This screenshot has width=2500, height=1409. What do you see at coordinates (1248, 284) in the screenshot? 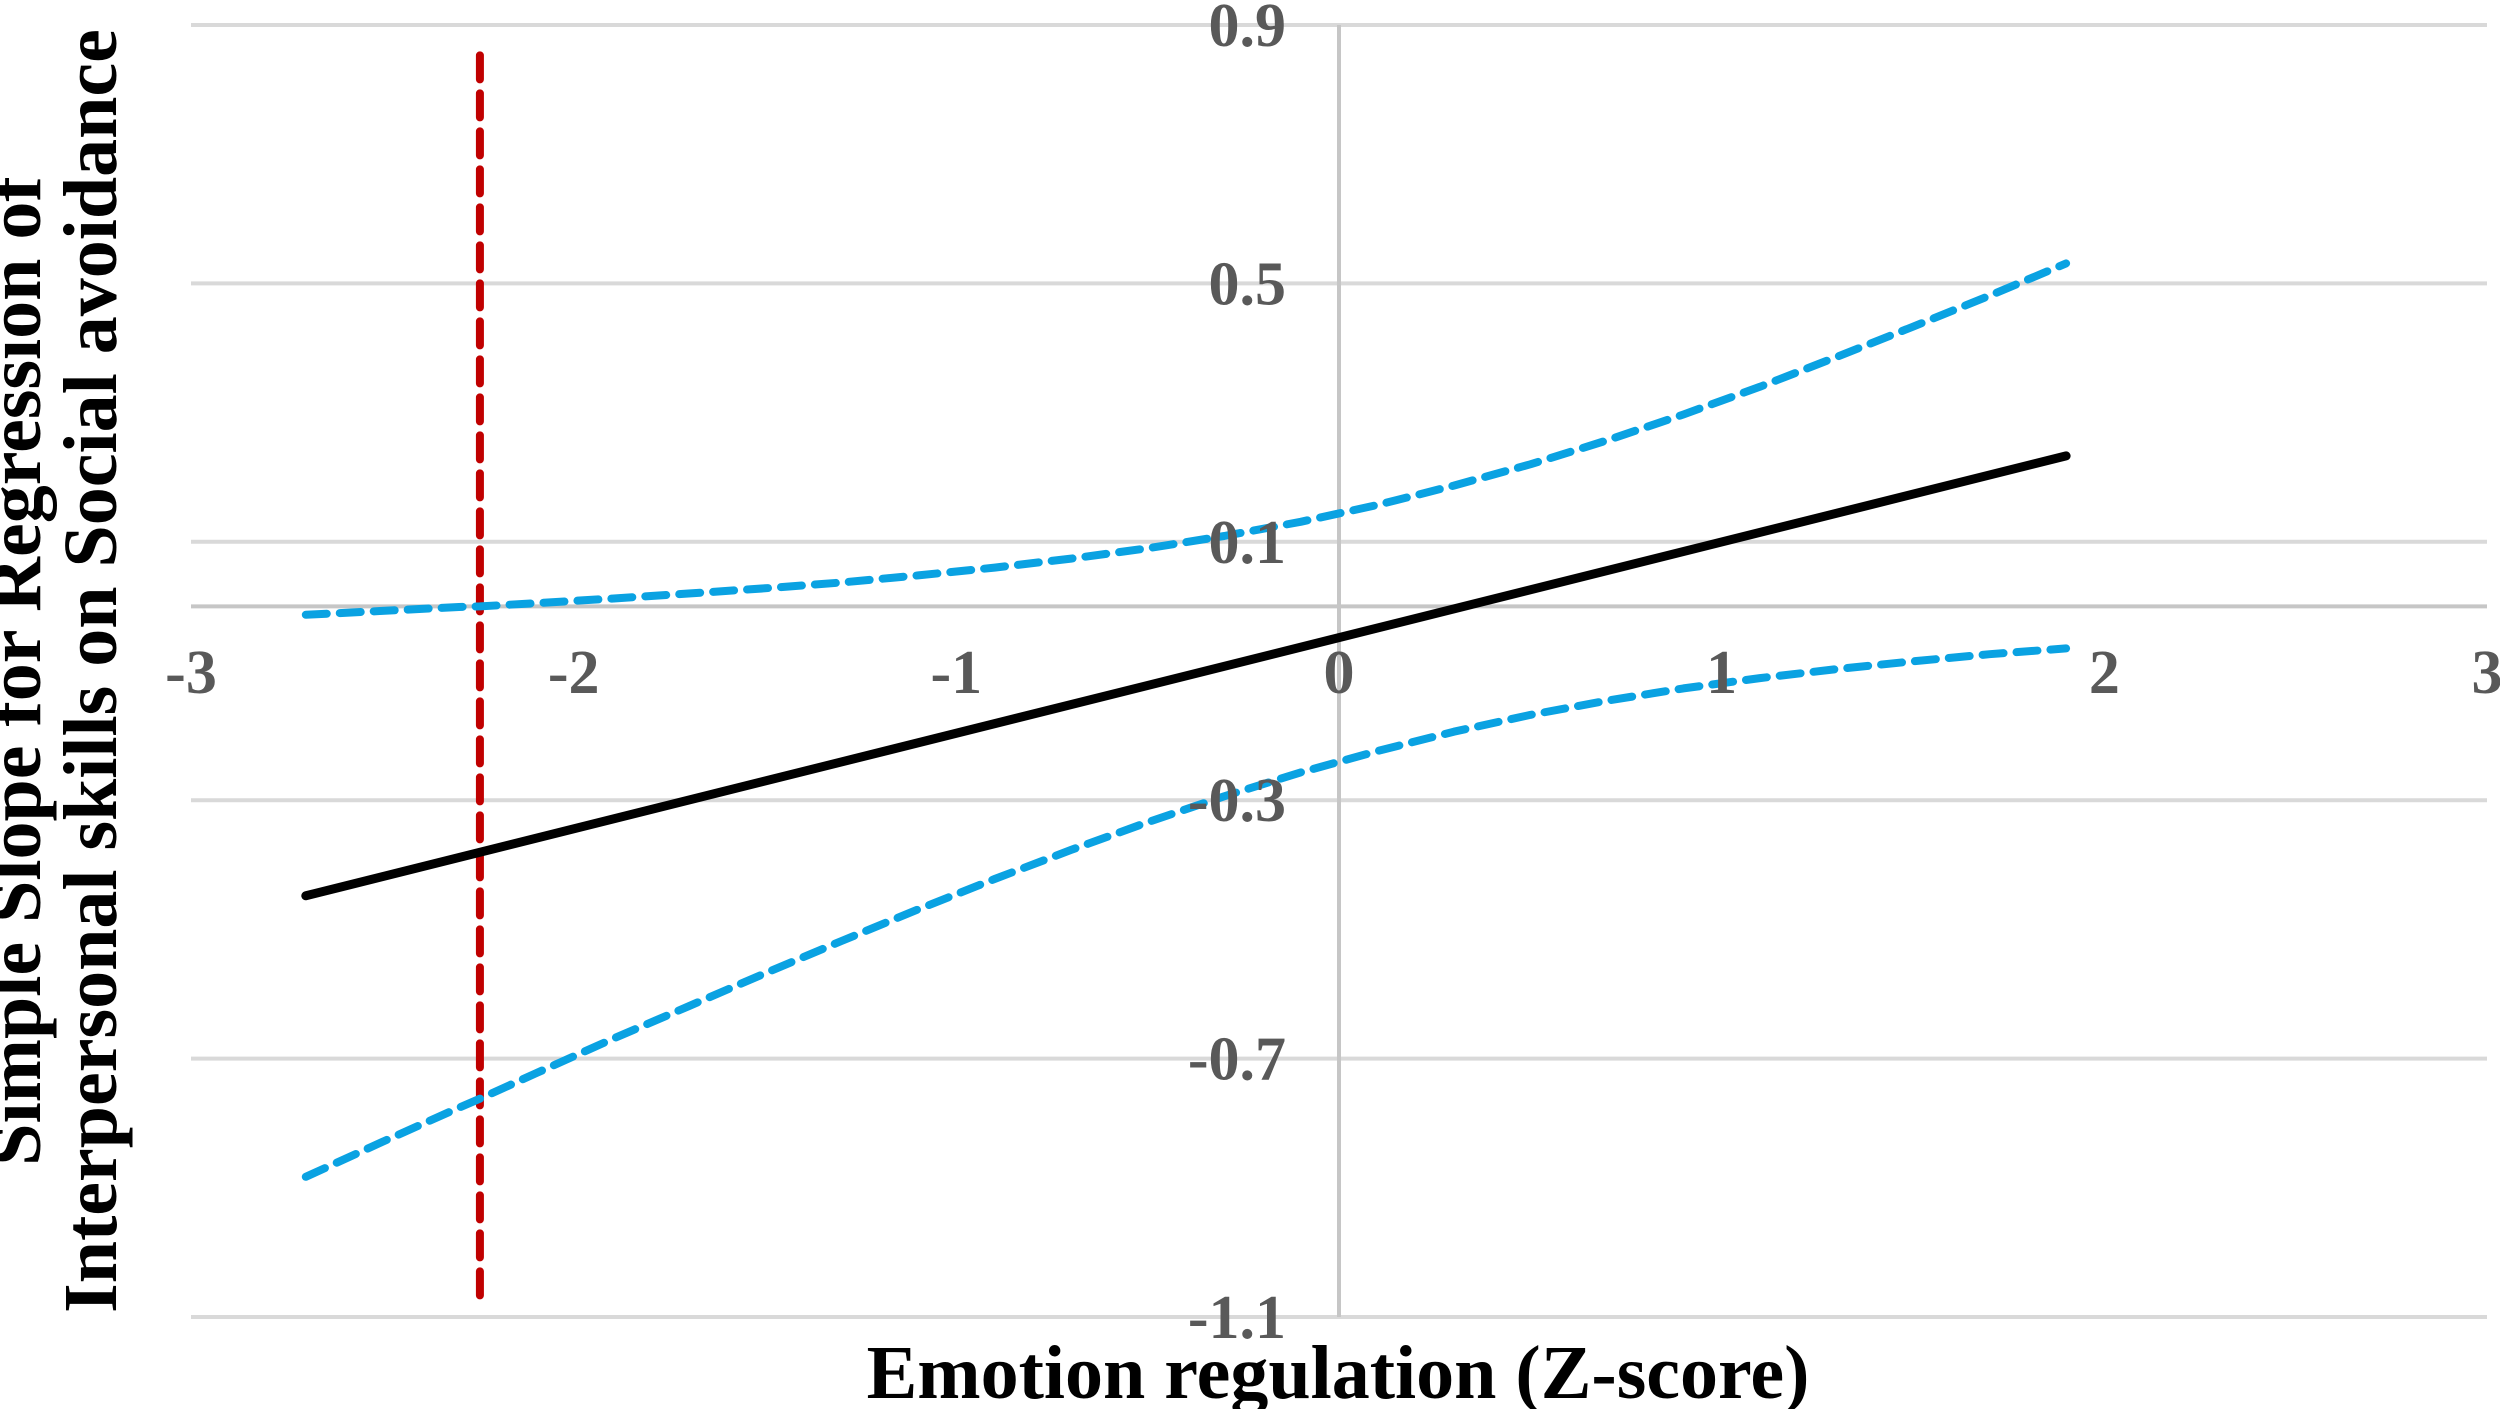
I see `y-tick-label: 0.5` at bounding box center [1248, 284].